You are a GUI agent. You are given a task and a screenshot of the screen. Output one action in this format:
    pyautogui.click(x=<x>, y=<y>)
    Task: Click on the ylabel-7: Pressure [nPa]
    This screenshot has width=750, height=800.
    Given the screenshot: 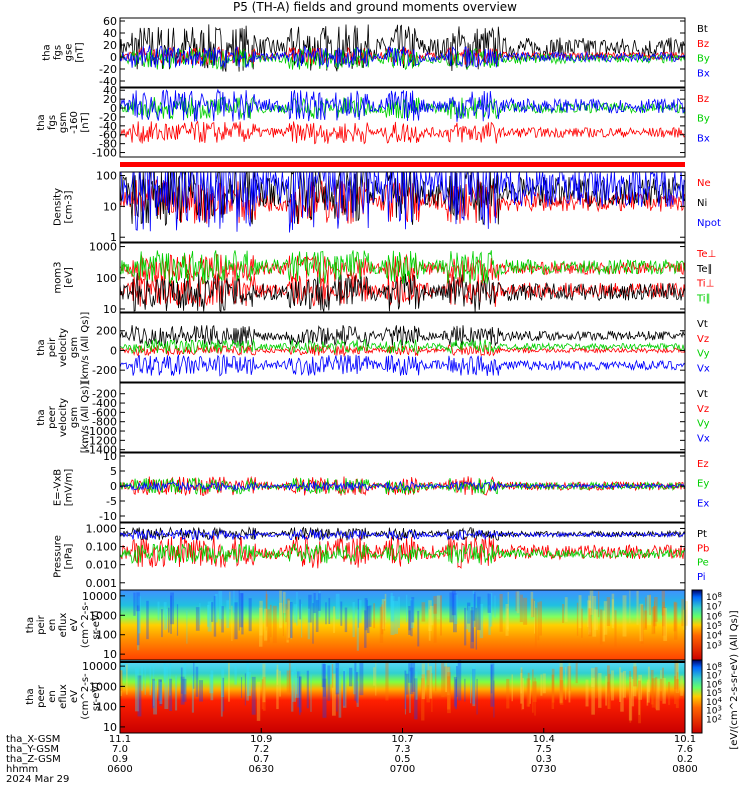 What is the action you would take?
    pyautogui.click(x=64, y=556)
    